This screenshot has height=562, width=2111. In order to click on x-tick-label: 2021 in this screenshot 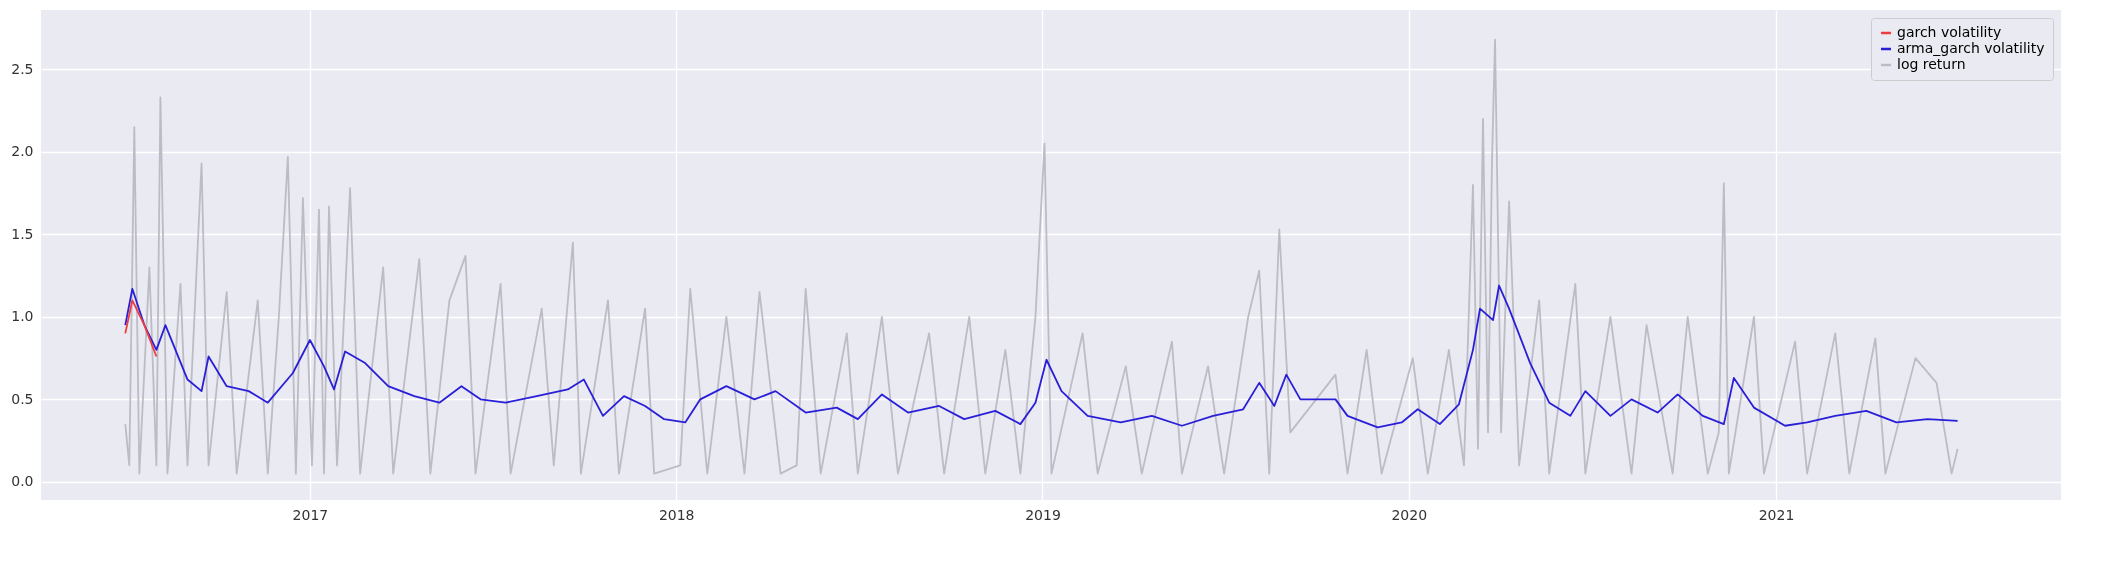, I will do `click(1776, 514)`.